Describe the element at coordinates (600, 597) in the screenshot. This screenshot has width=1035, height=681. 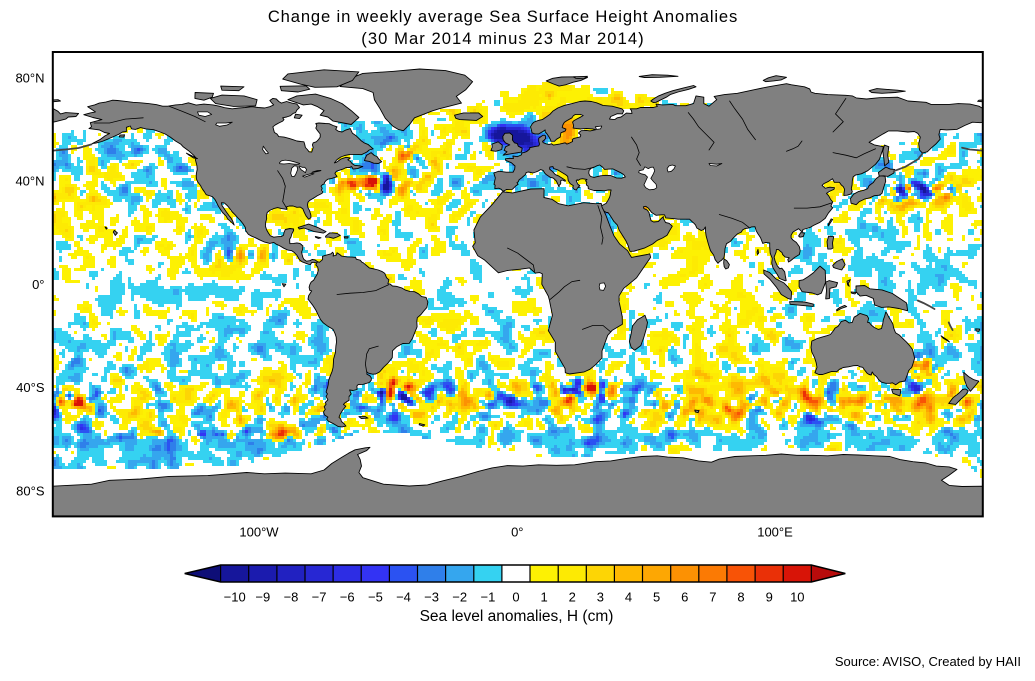
I see `svg-text: 3` at that location.